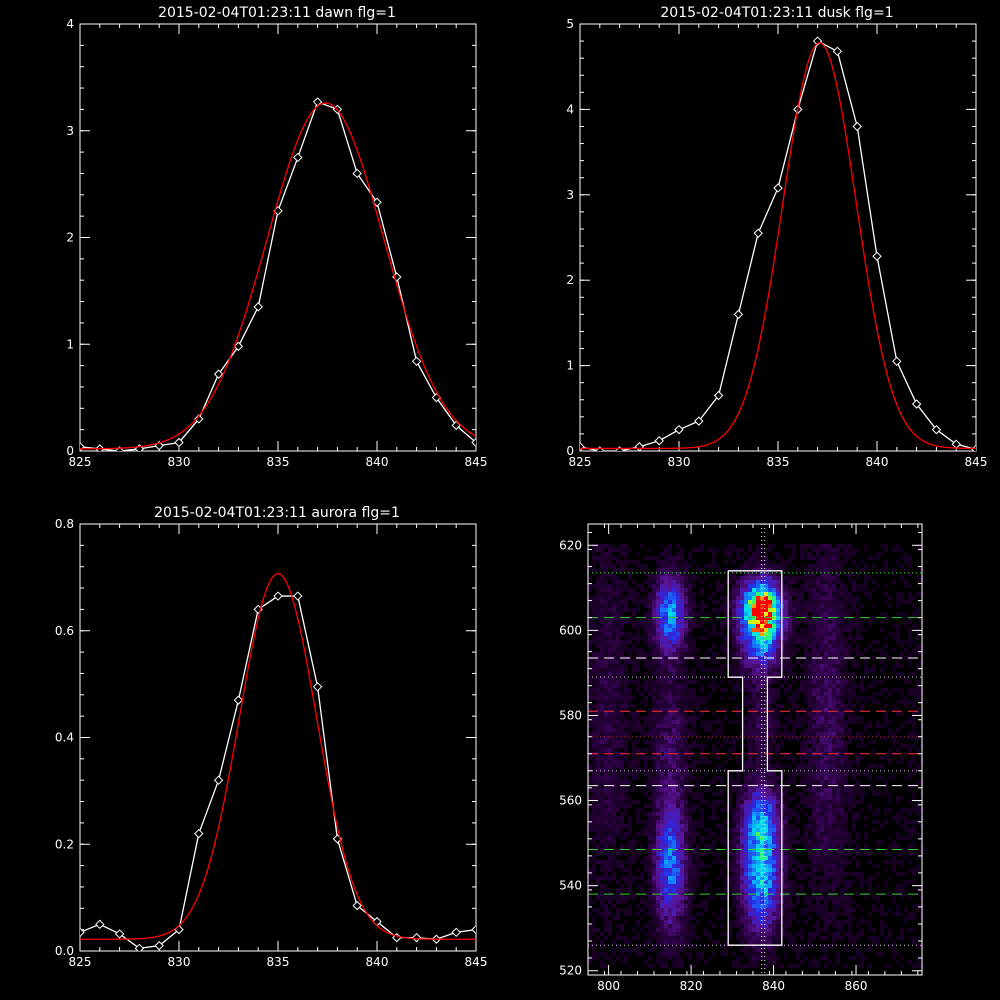  I want to click on x-tick-label: 840, so click(877, 462).